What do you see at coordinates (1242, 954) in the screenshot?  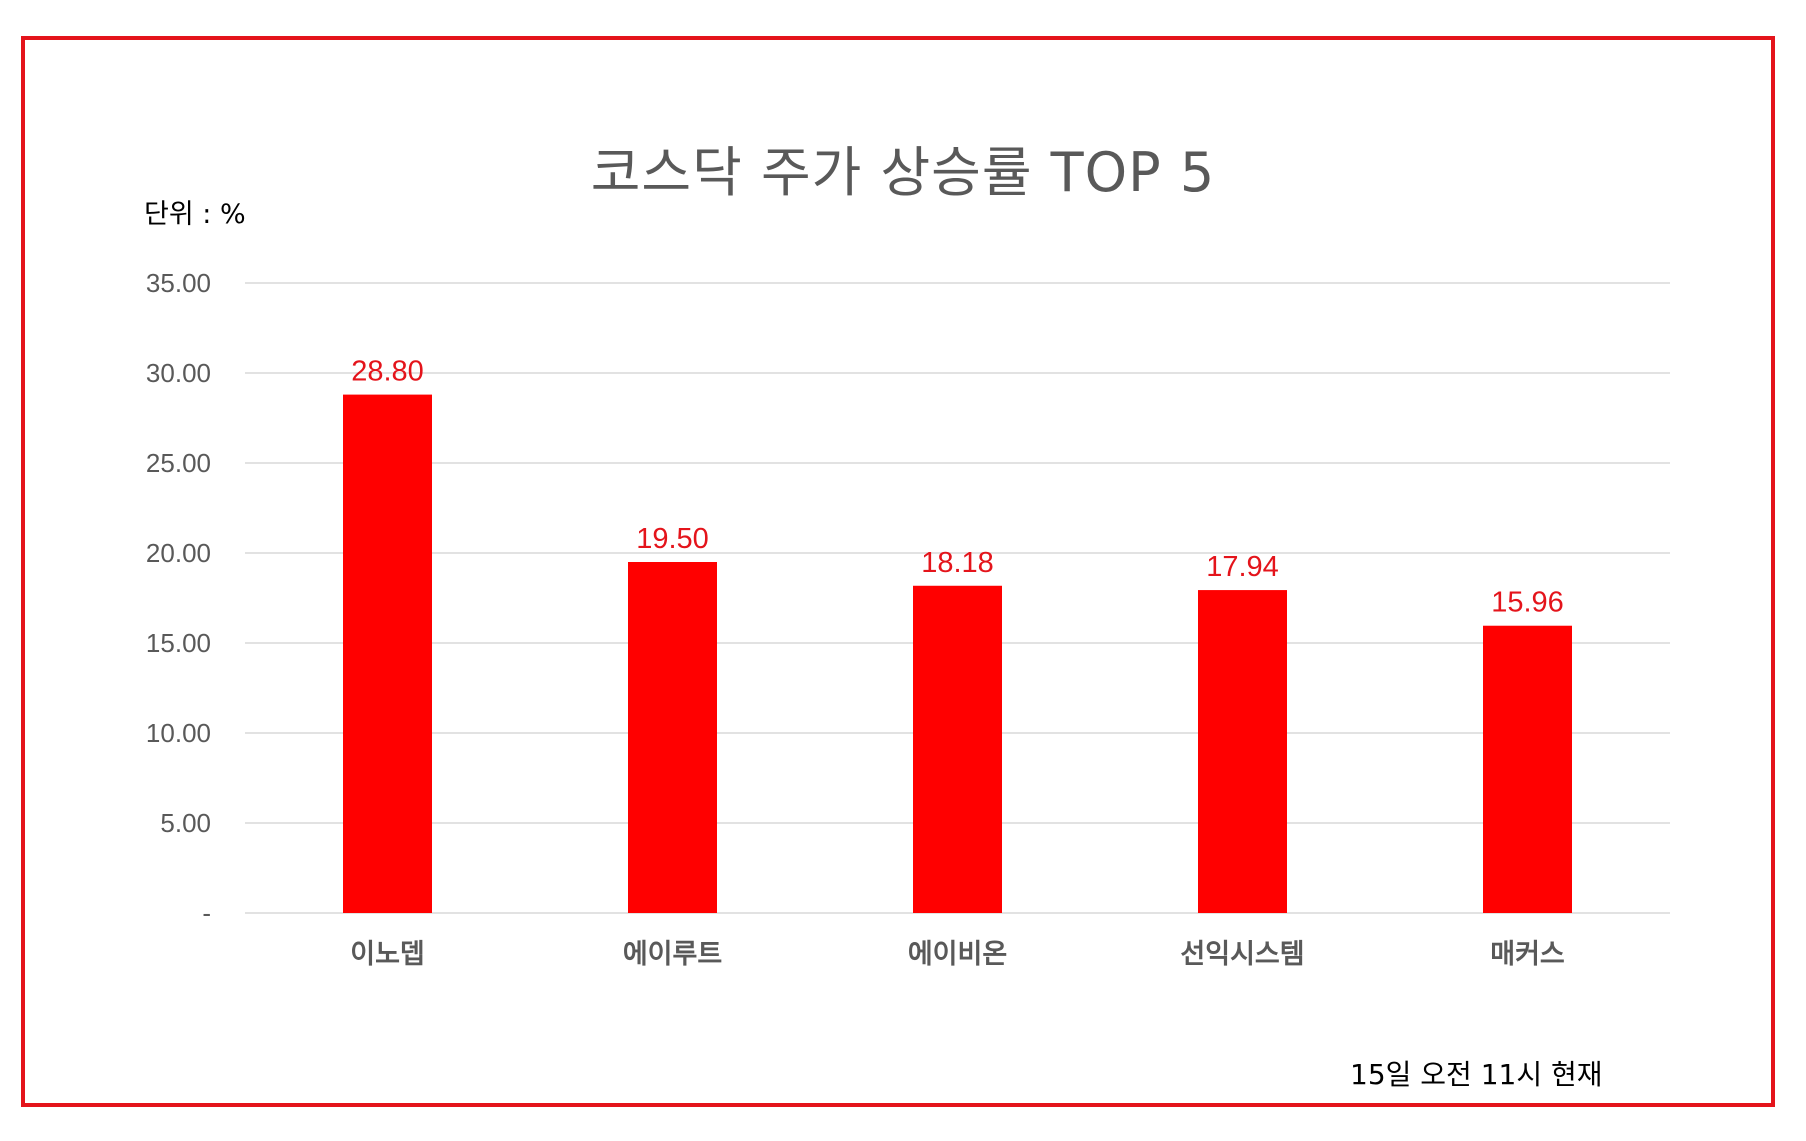 I see `category-label: 선익시스템` at bounding box center [1242, 954].